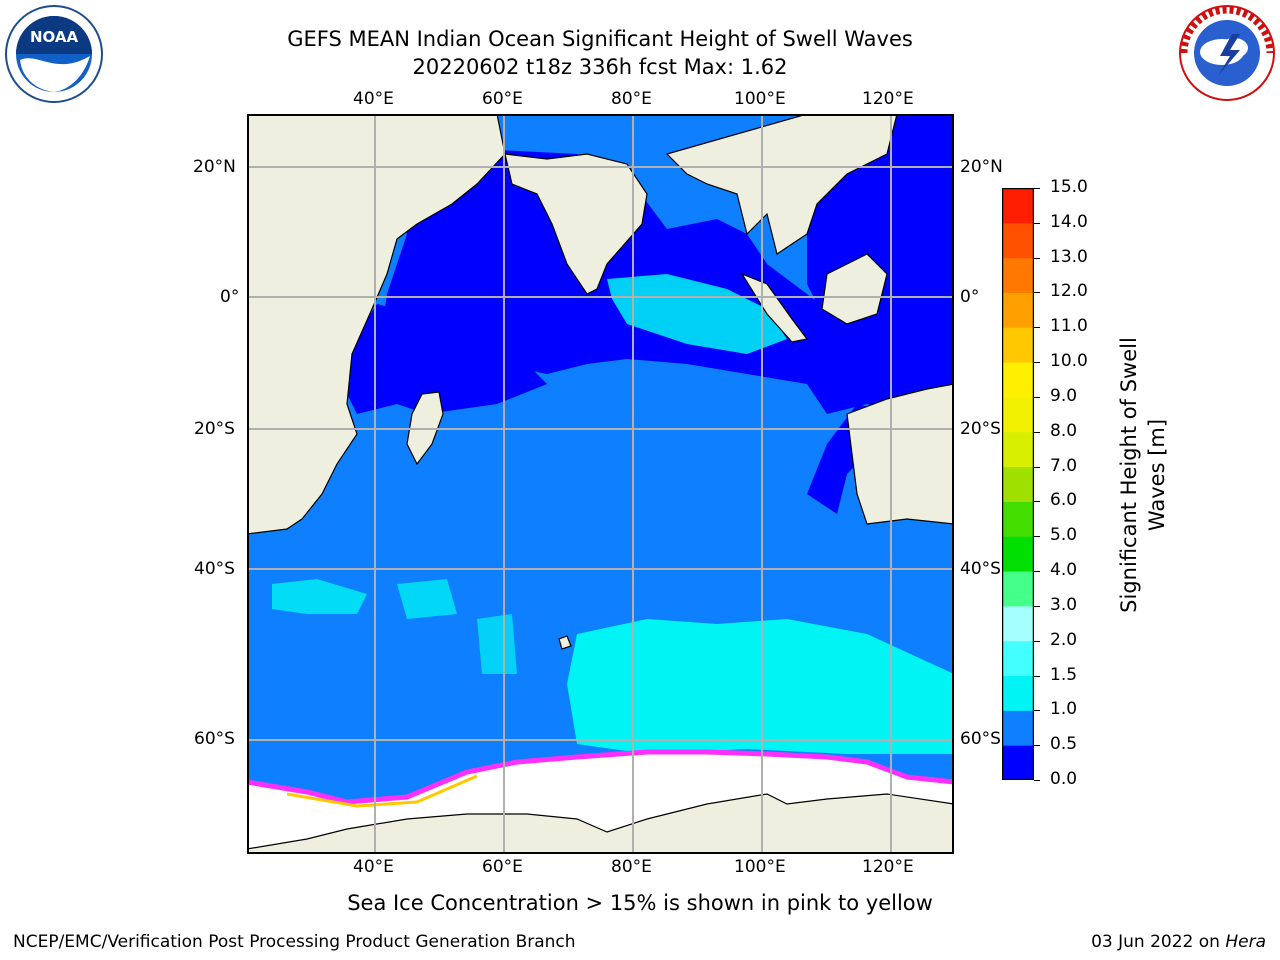  What do you see at coordinates (760, 867) in the screenshot?
I see `lon-label-bottom-100e: 100°E` at bounding box center [760, 867].